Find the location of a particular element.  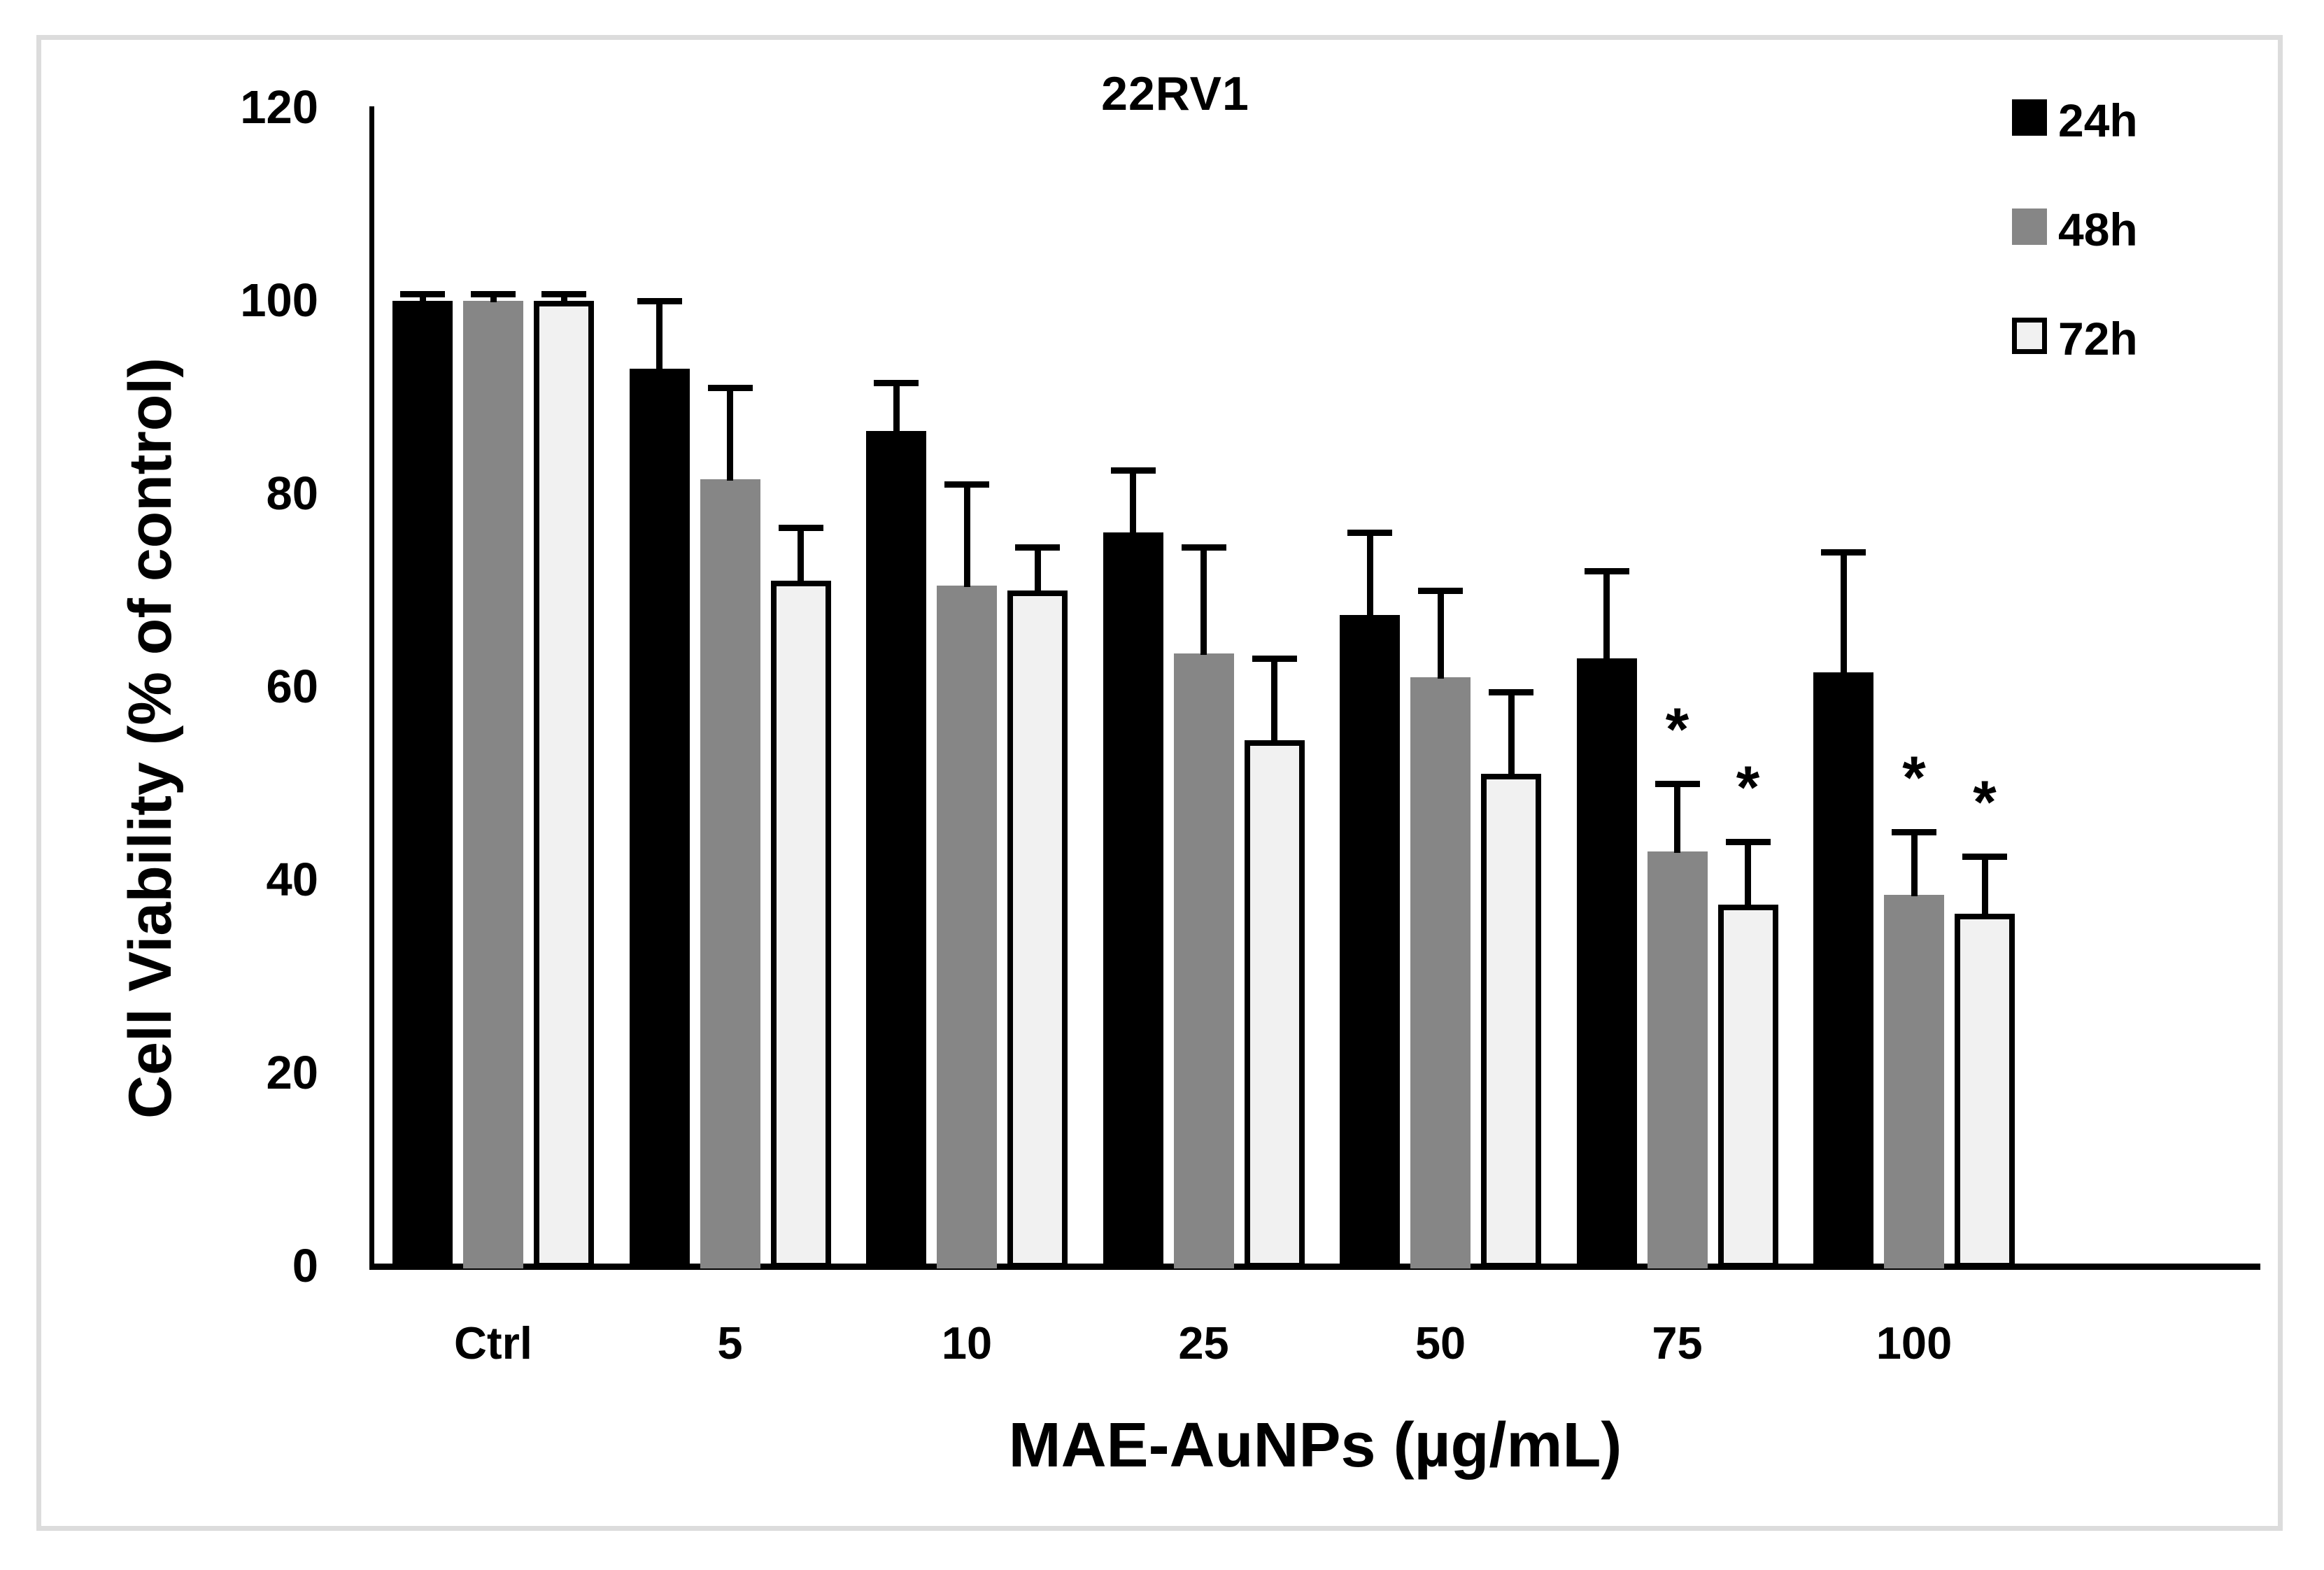

legend-label-24h: 24h is located at coordinates (2098, 120).